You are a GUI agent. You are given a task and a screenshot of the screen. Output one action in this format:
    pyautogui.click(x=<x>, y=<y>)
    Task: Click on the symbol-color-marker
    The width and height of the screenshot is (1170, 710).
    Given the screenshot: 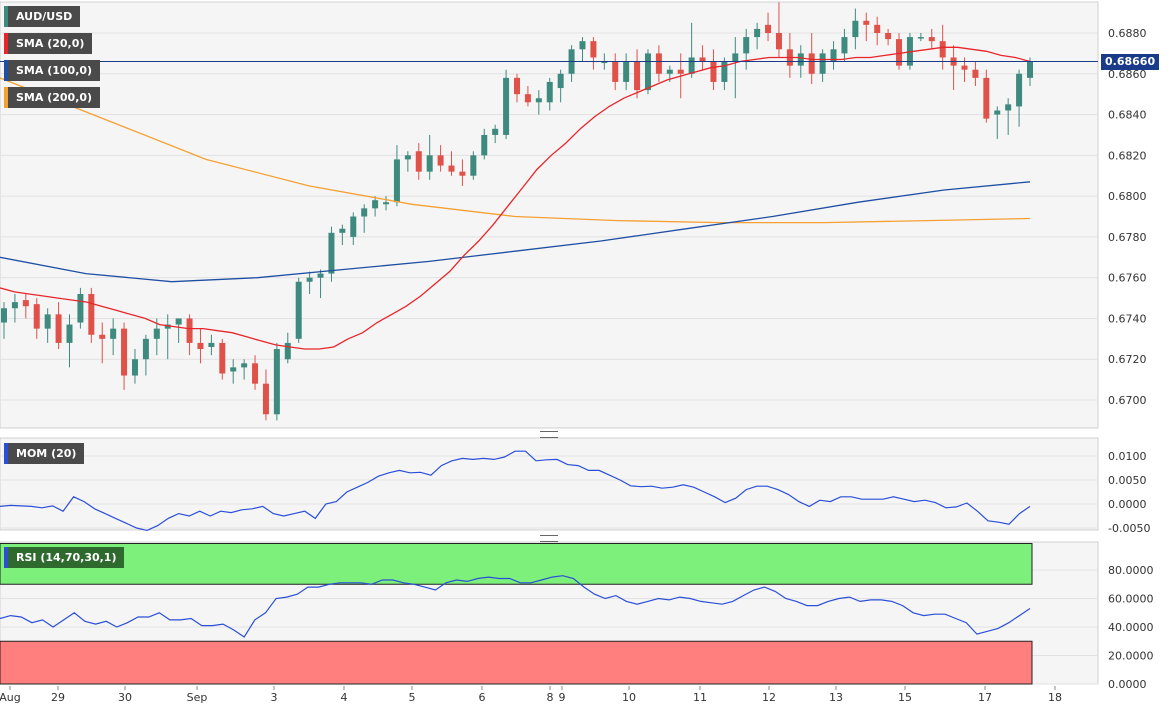 What is the action you would take?
    pyautogui.click(x=6, y=16)
    